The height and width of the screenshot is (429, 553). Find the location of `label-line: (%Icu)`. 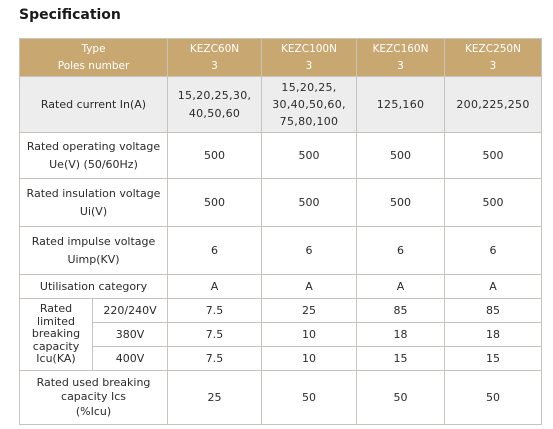

label-line: (%Icu) is located at coordinates (93, 412).